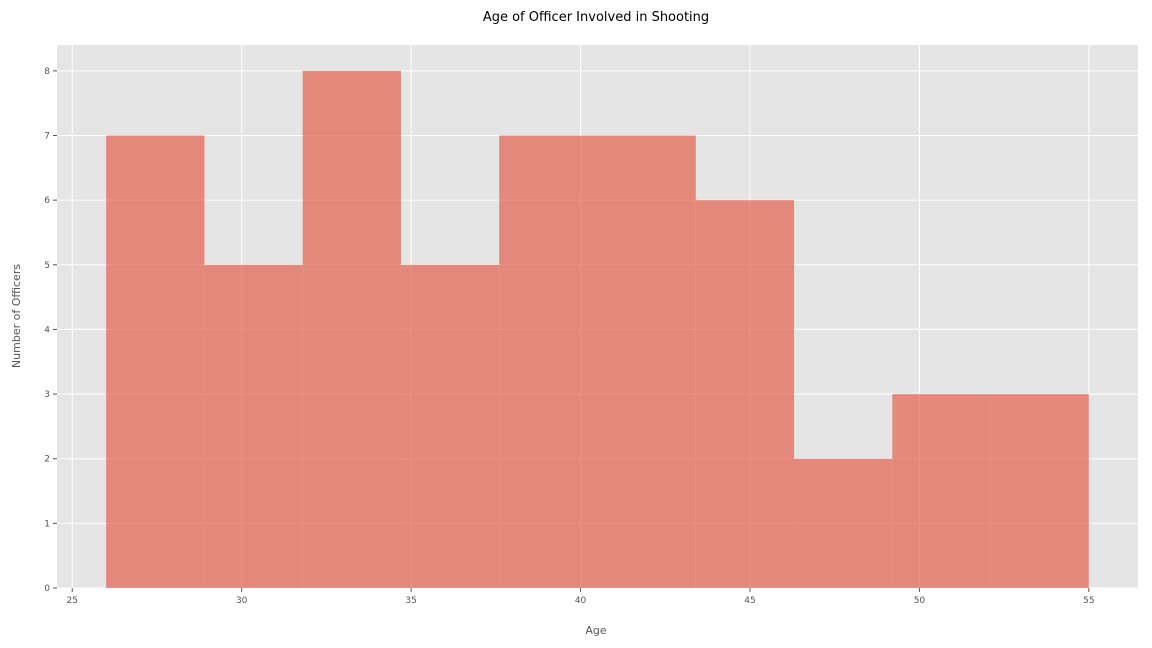  Describe the element at coordinates (47, 201) in the screenshot. I see `y-tick-label: 6` at that location.